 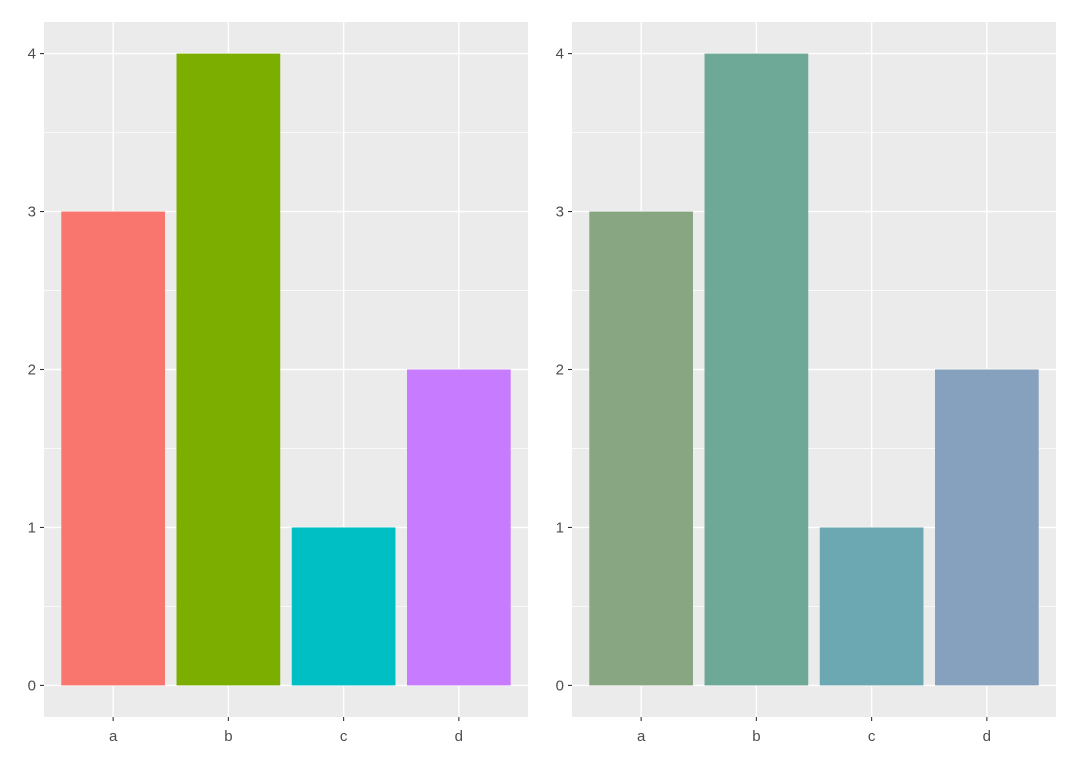 What do you see at coordinates (987, 527) in the screenshot?
I see `bar-right-d` at bounding box center [987, 527].